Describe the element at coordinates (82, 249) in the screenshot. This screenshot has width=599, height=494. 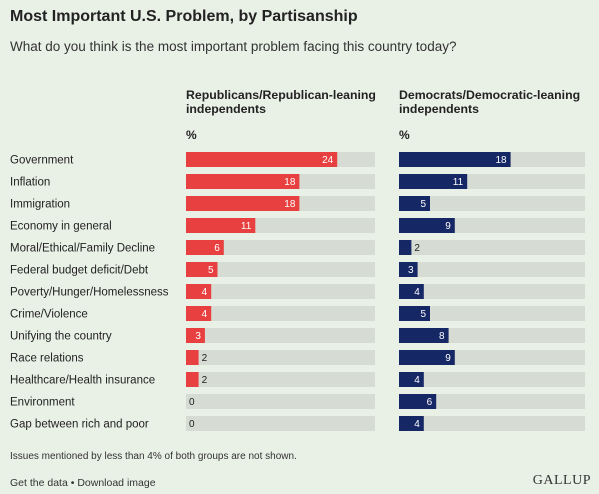
I see `category-label: Moral/Ethical/Family Decline` at that location.